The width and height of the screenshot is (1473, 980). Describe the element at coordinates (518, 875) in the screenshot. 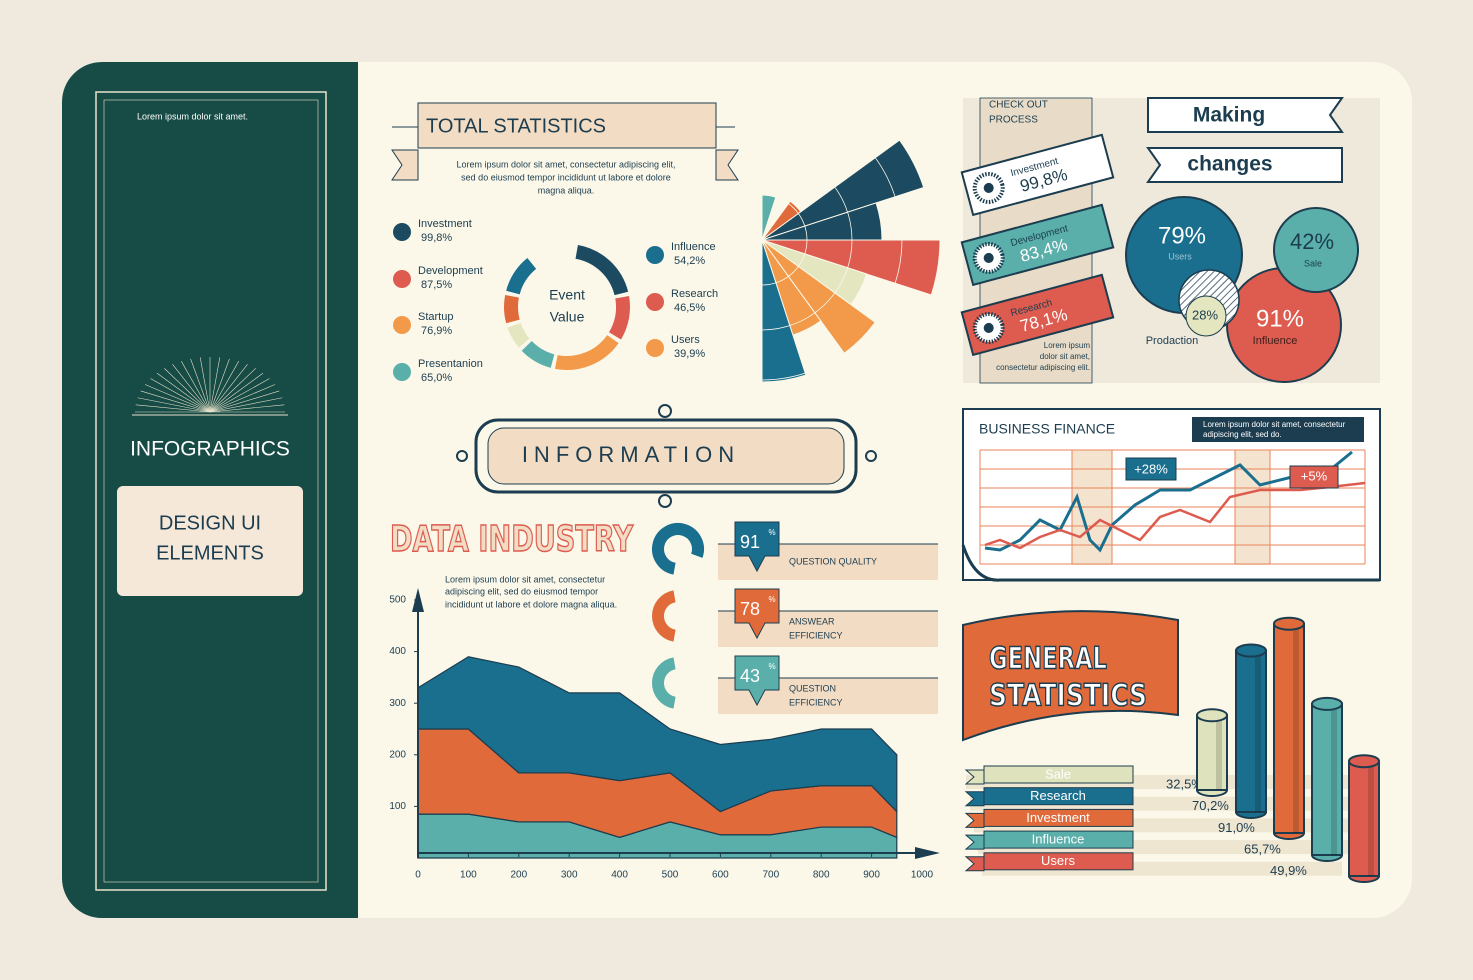

I see `x-tick-label: 200` at that location.